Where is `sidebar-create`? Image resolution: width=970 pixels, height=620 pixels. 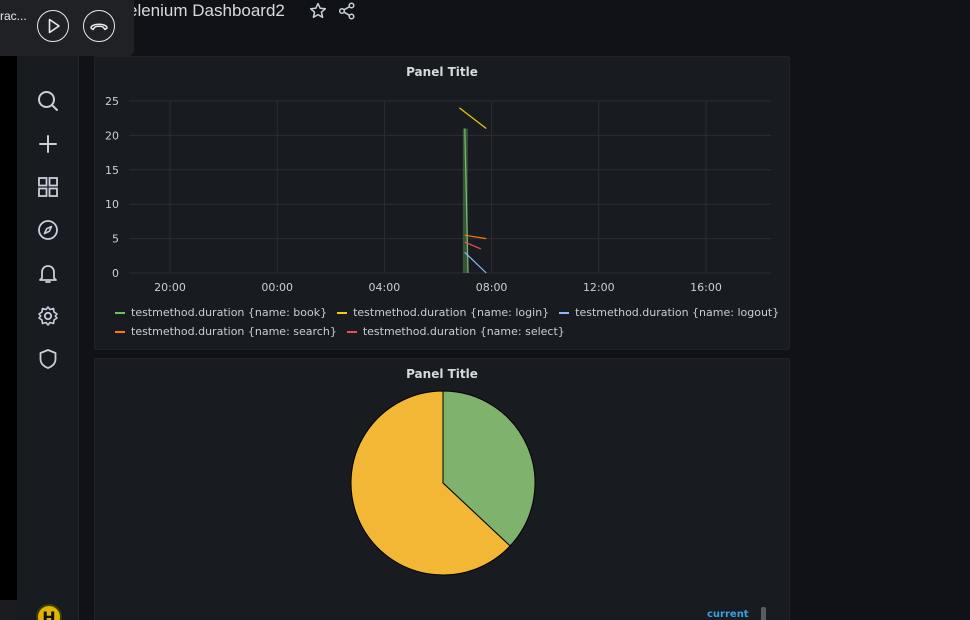
sidebar-create is located at coordinates (48, 144).